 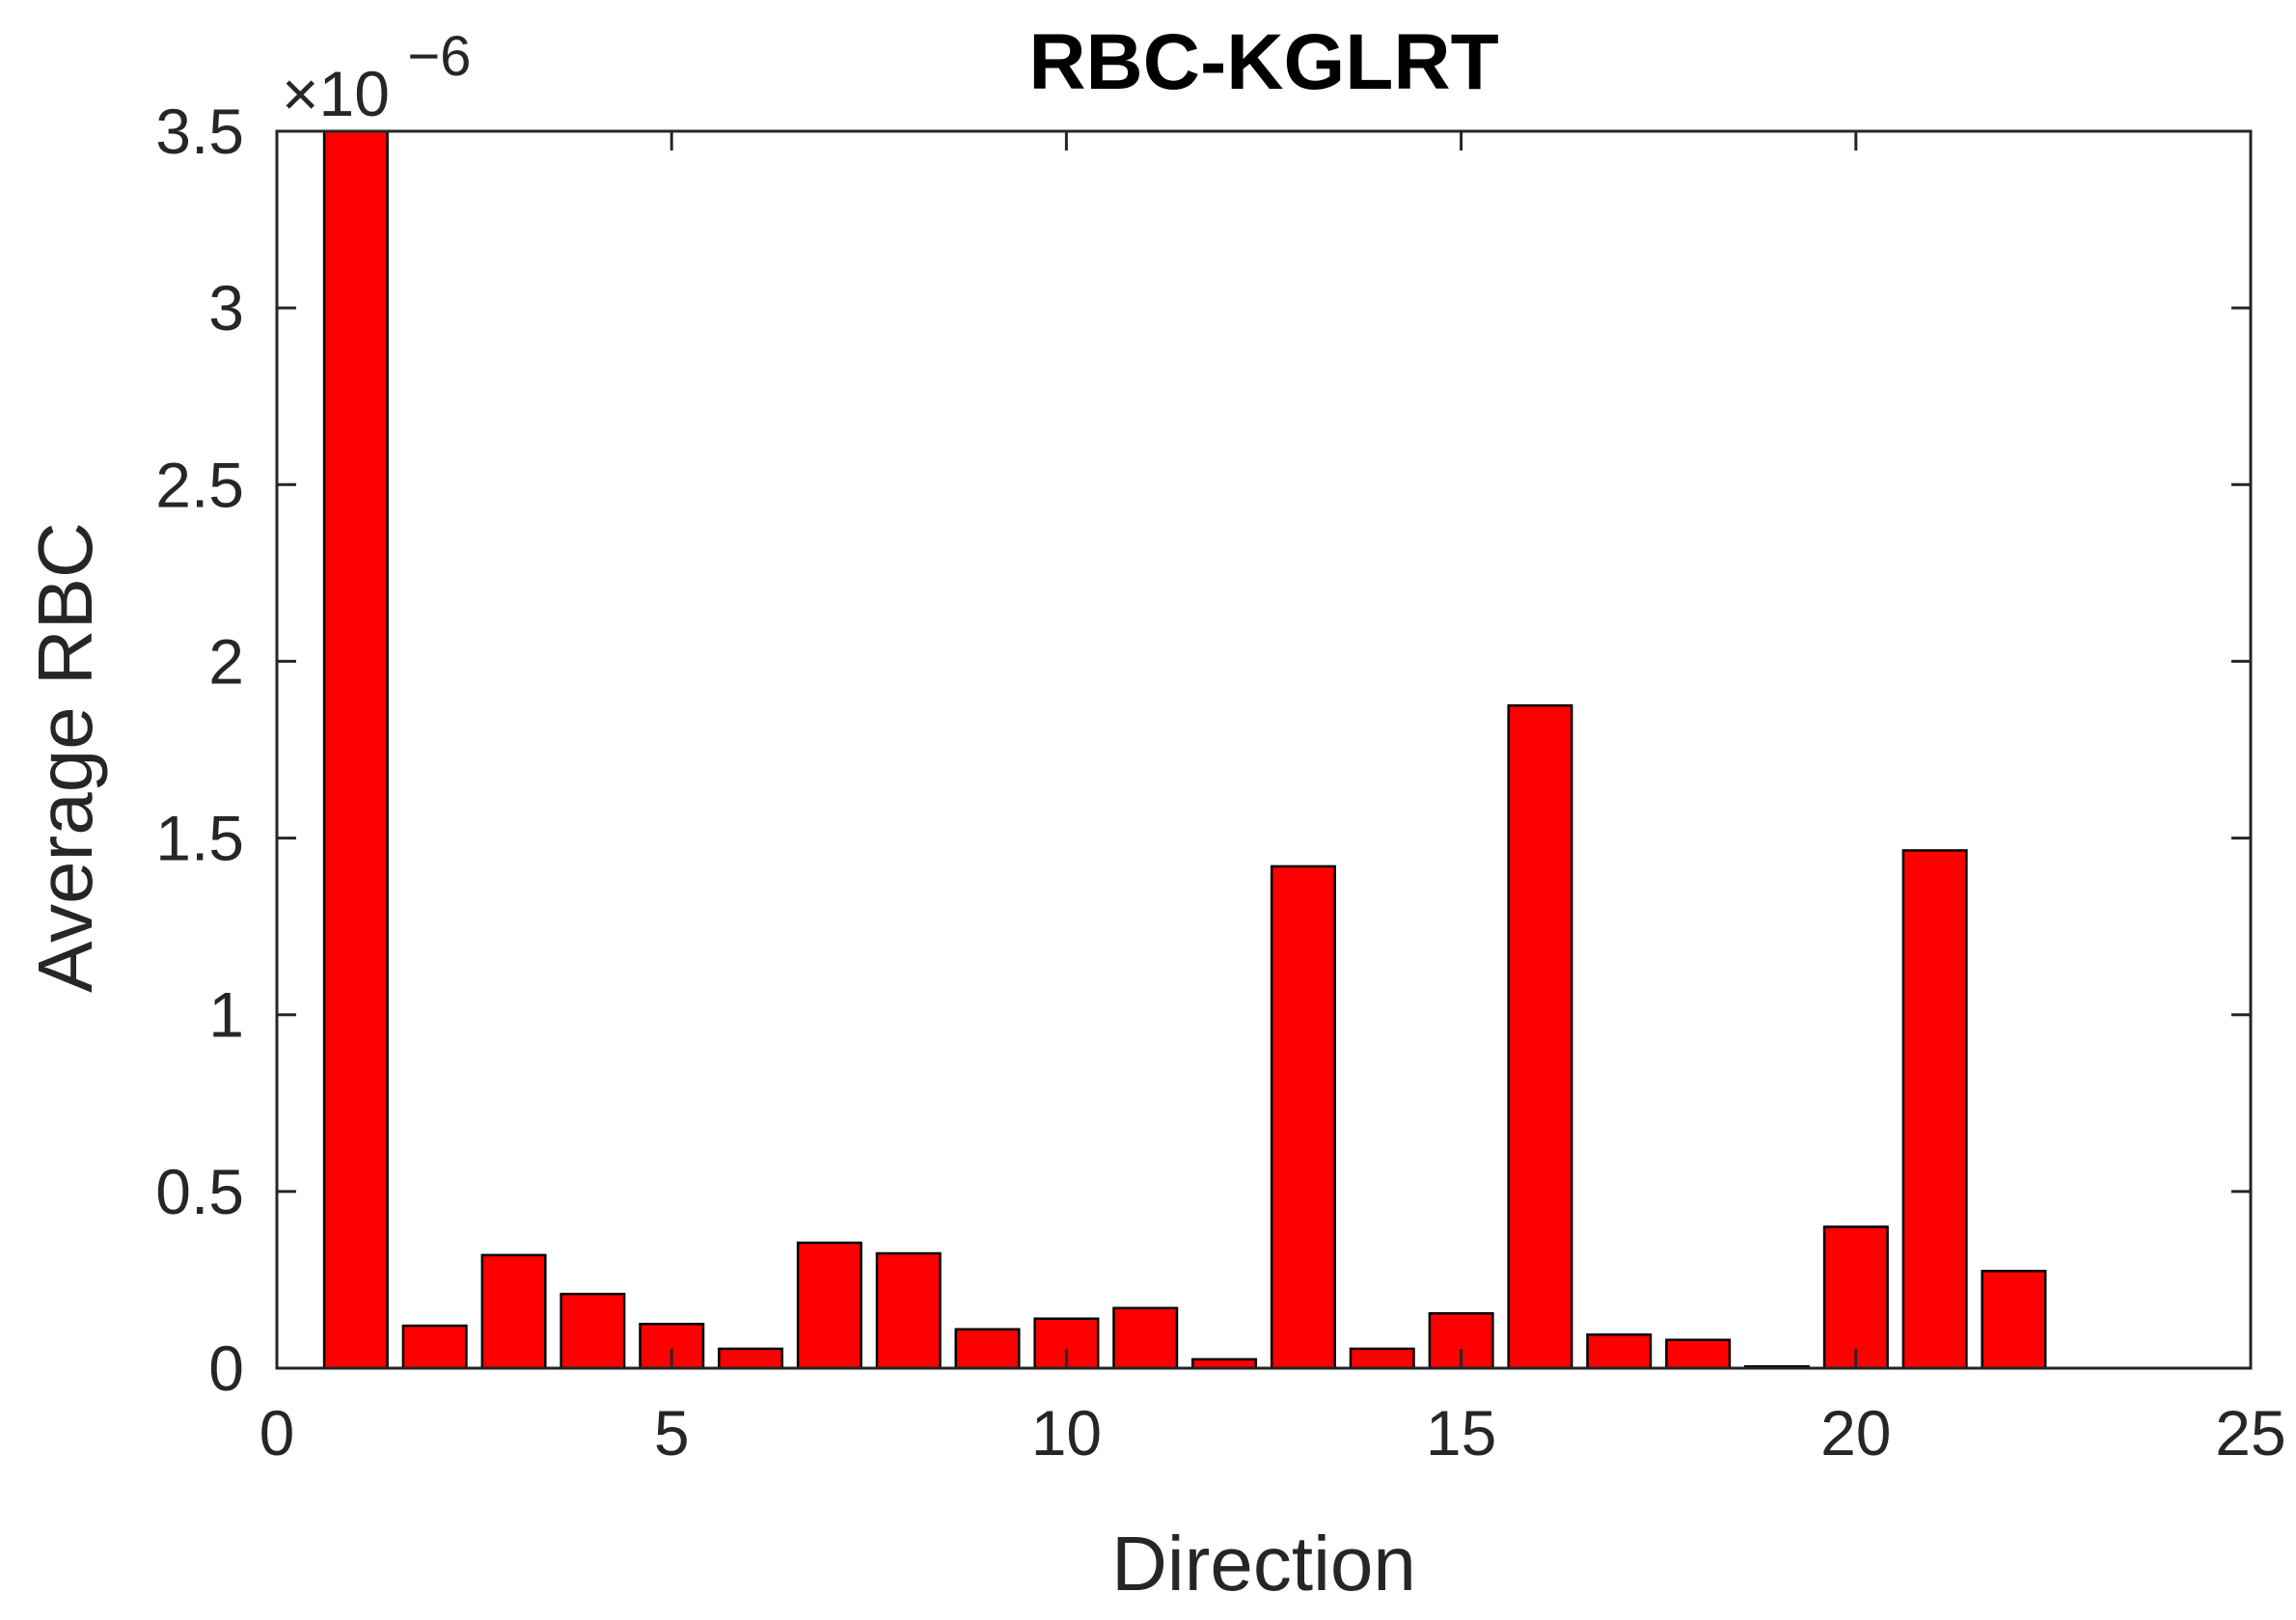 I want to click on y-tick-label-3.5: 3.5, so click(x=200, y=131).